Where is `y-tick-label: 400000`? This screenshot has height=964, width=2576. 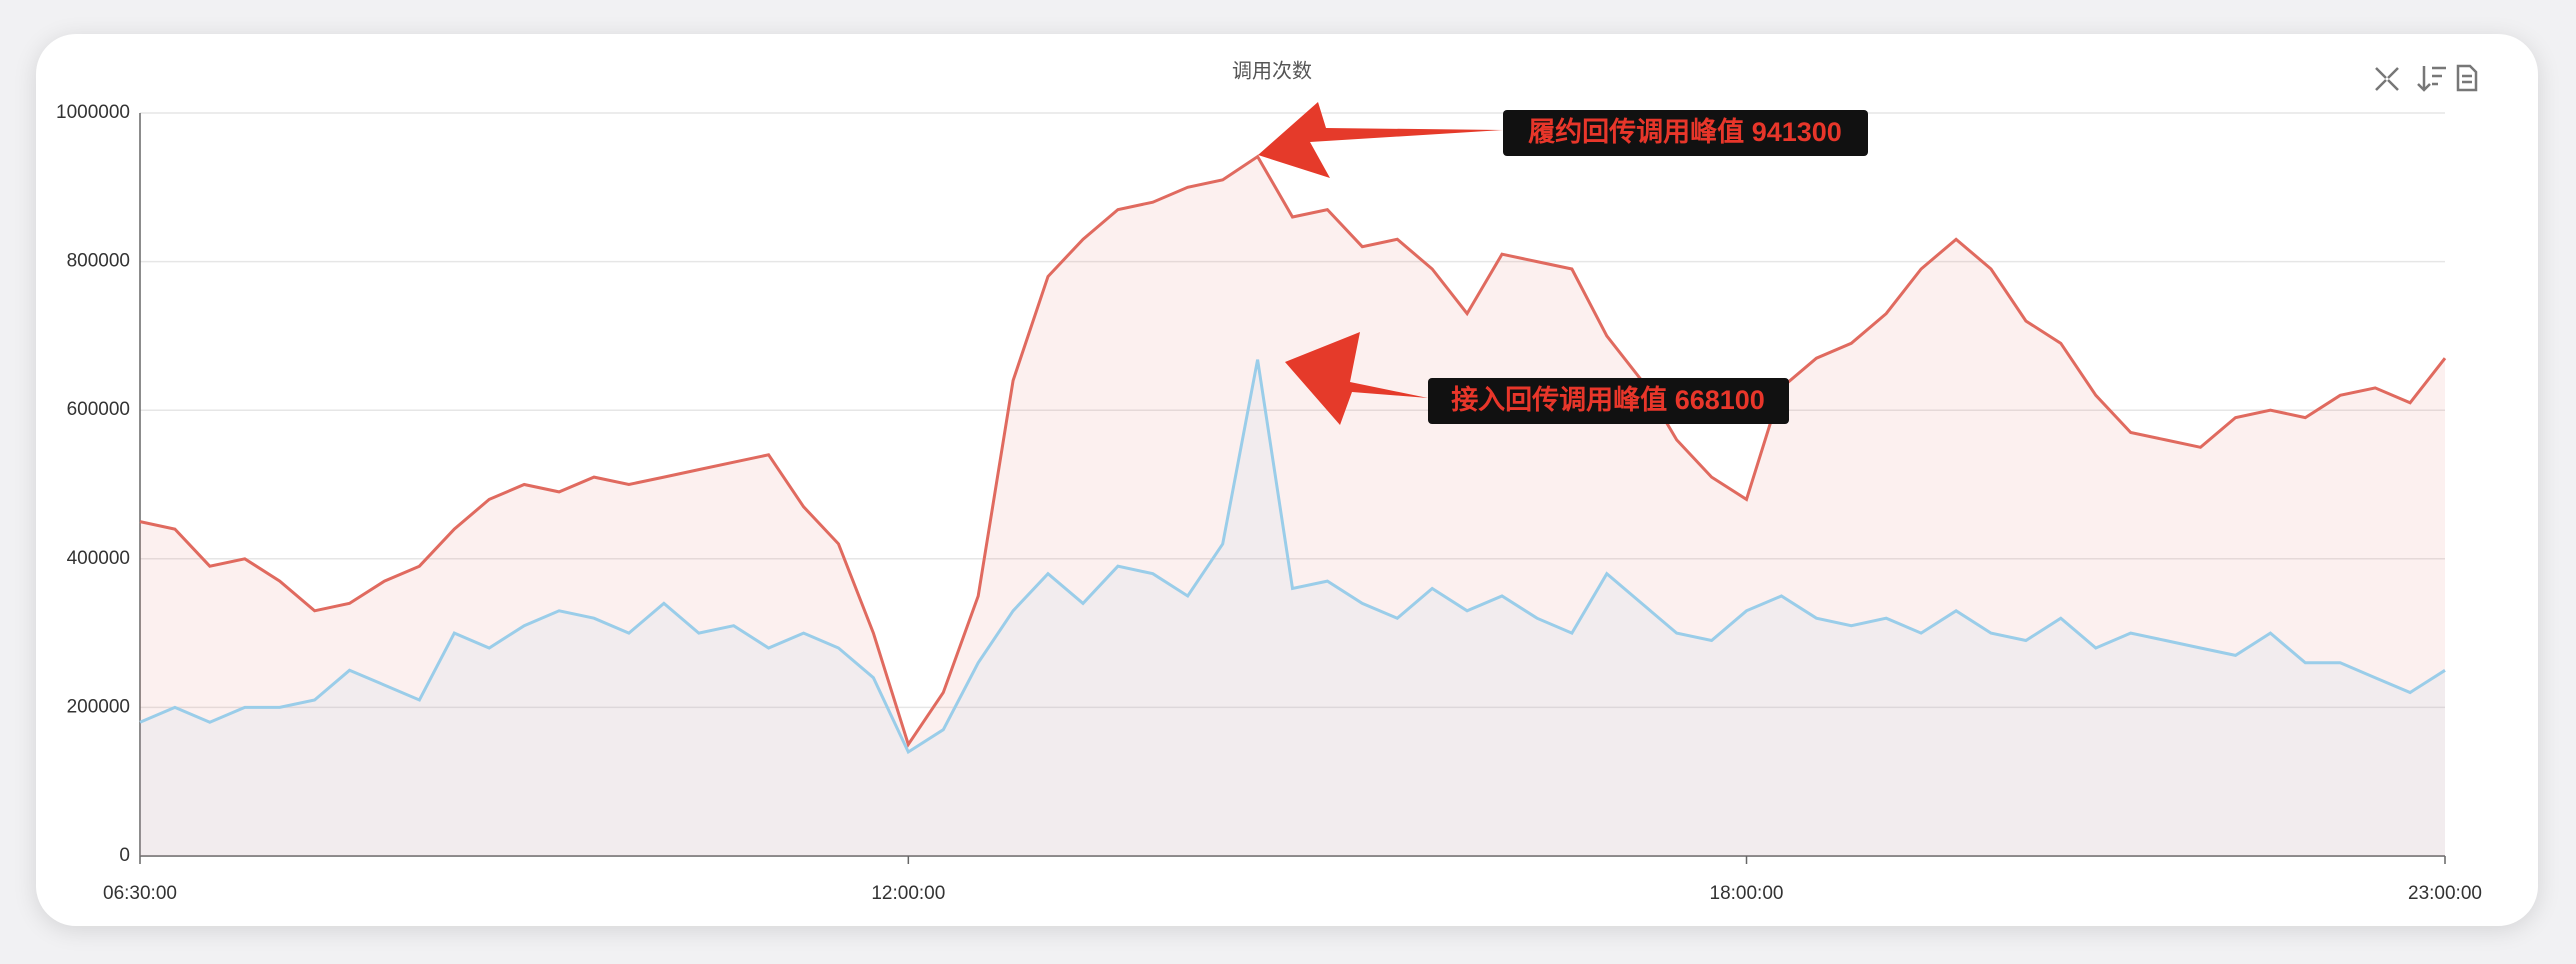
y-tick-label: 400000 is located at coordinates (98, 558).